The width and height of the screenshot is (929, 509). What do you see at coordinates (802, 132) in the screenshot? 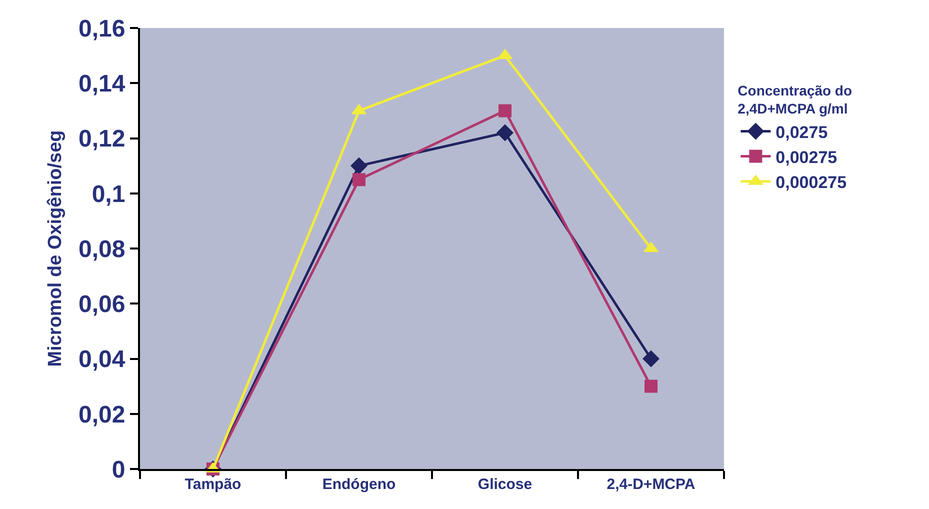
I see `legend-label: 0,0275` at bounding box center [802, 132].